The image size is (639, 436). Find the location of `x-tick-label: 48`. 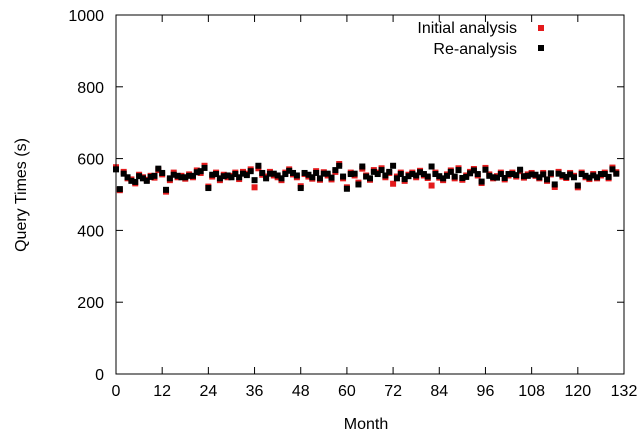

x-tick-label: 48 is located at coordinates (301, 391).